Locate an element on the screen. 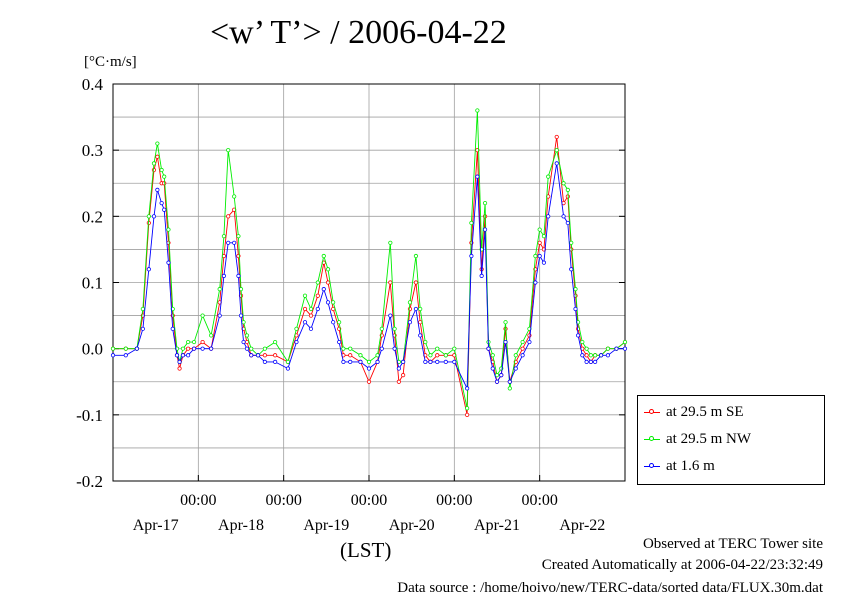 The height and width of the screenshot is (597, 842). x-day-label: Apr-18 is located at coordinates (241, 525).